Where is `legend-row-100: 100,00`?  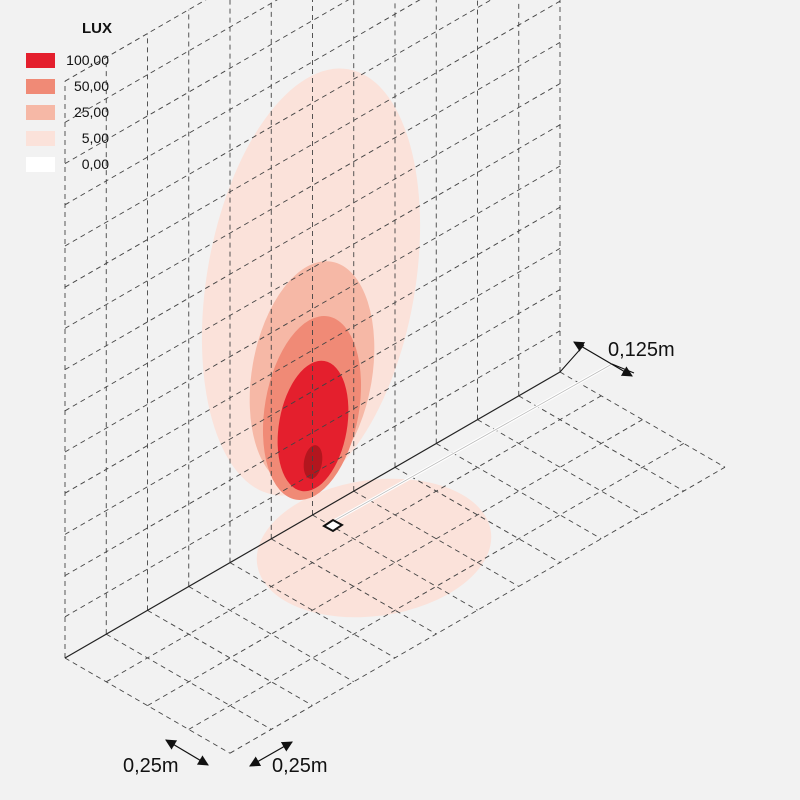
legend-row-100: 100,00 is located at coordinates (69, 60).